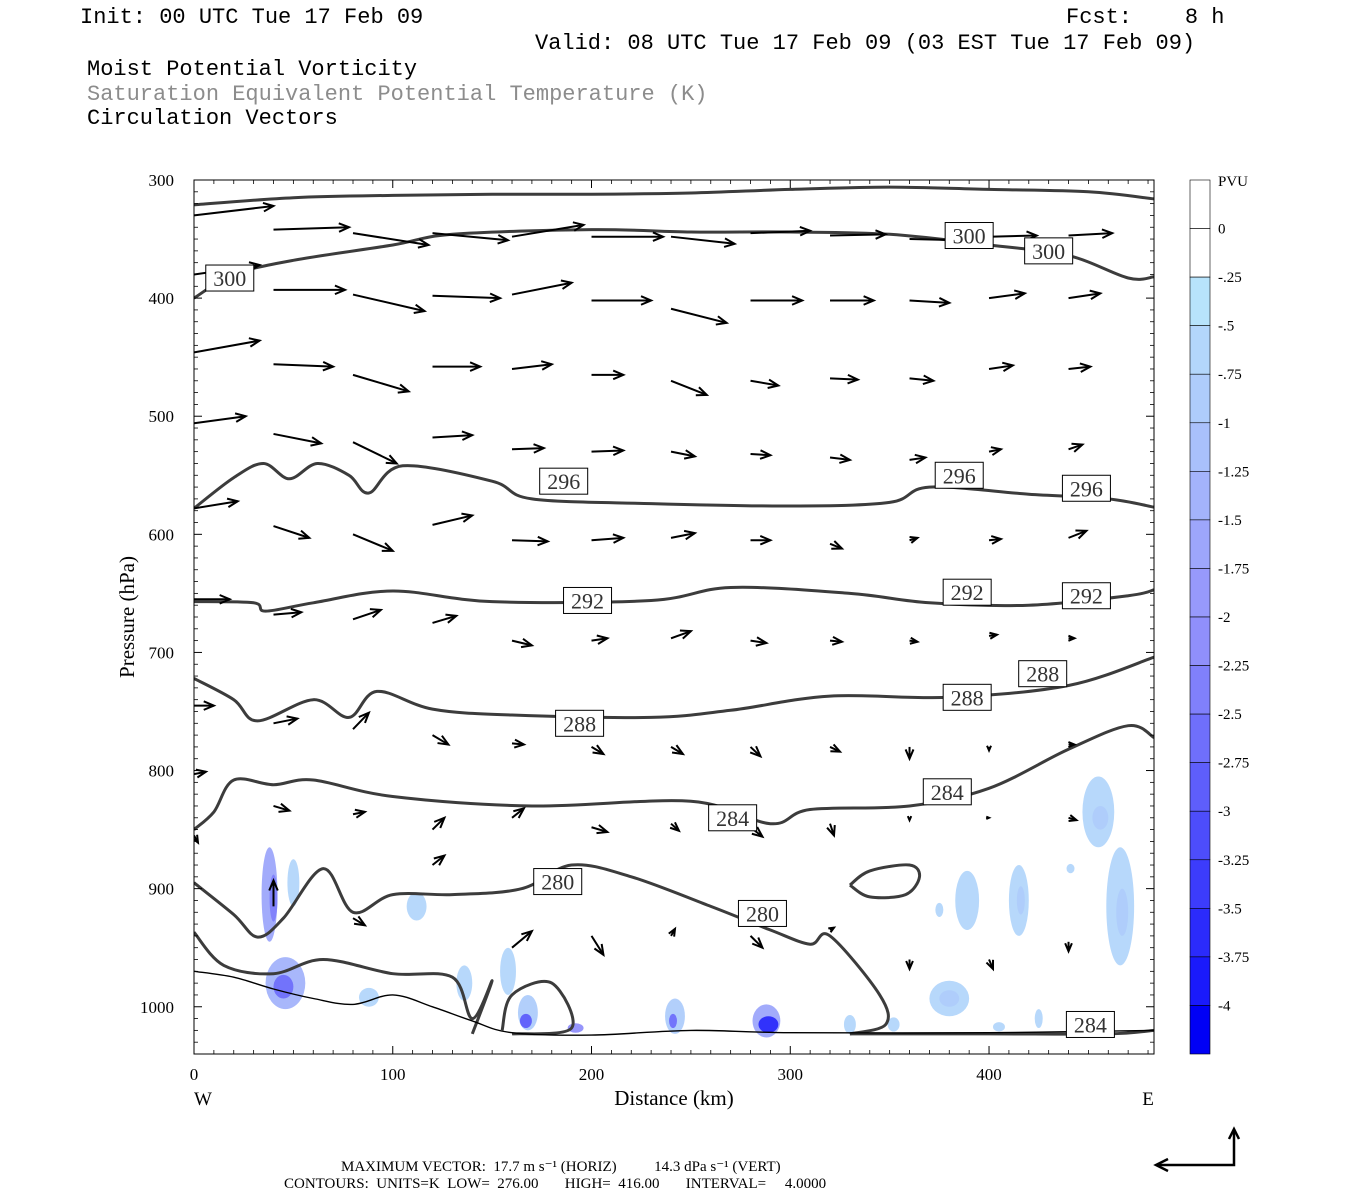  What do you see at coordinates (1200, 787) in the screenshot?
I see `colorbar-box` at bounding box center [1200, 787].